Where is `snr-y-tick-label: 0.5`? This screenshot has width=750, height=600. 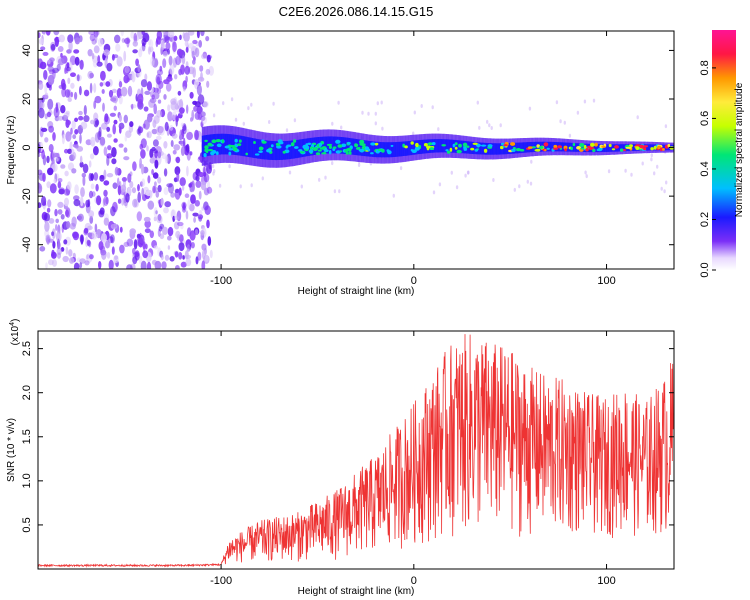 snr-y-tick-label: 0.5 is located at coordinates (27, 524).